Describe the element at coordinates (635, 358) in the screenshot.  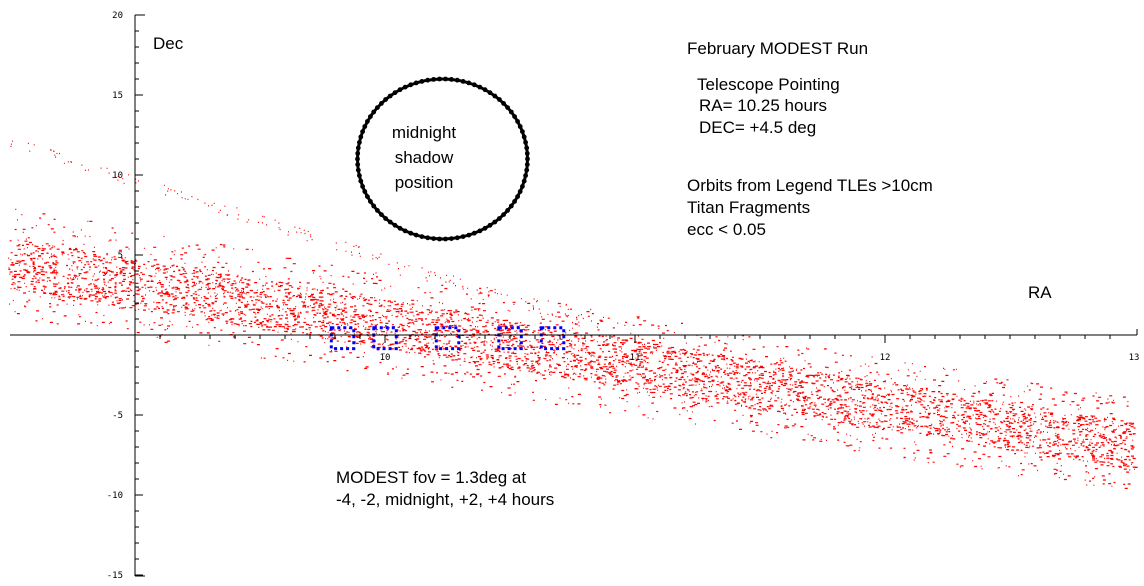
I see `x-tick-label: 11` at that location.